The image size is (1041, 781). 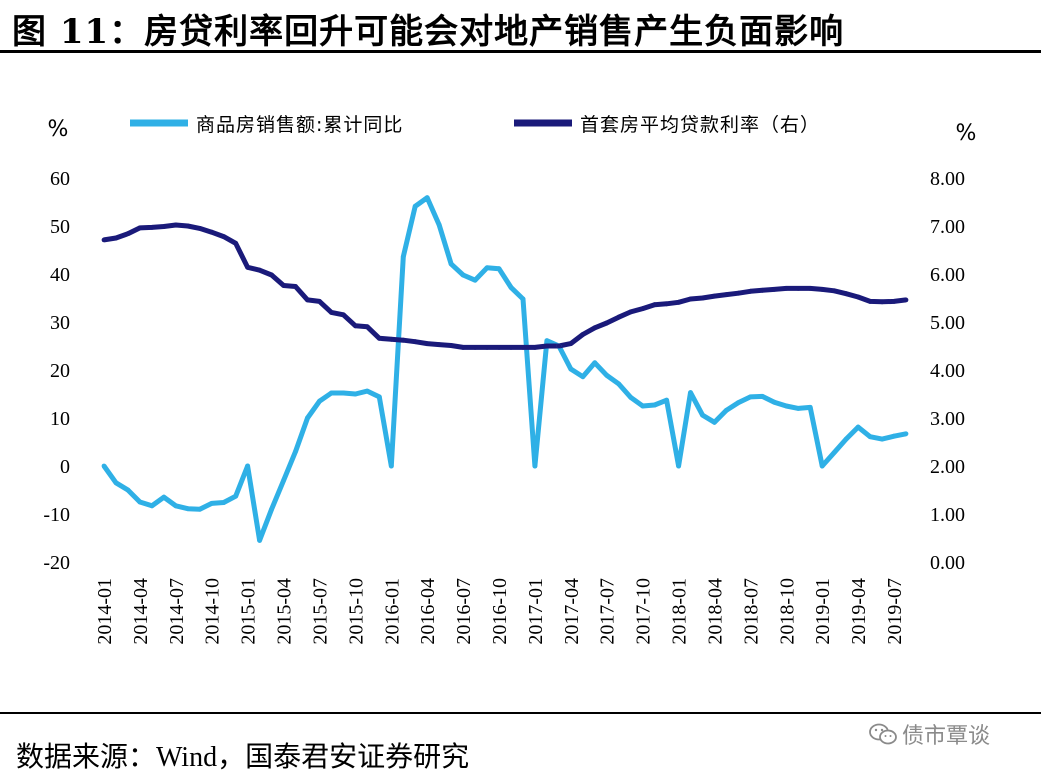 I want to click on right-tick-label: 0.00, so click(x=947, y=563).